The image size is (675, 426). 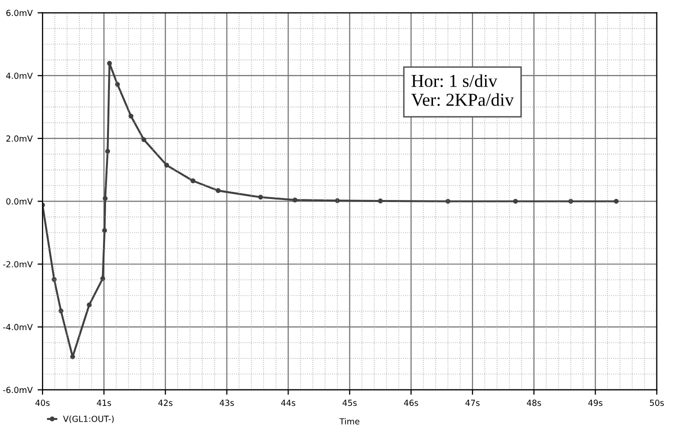 What do you see at coordinates (18, 264) in the screenshot?
I see `y-tick-label: -2.0mV` at bounding box center [18, 264].